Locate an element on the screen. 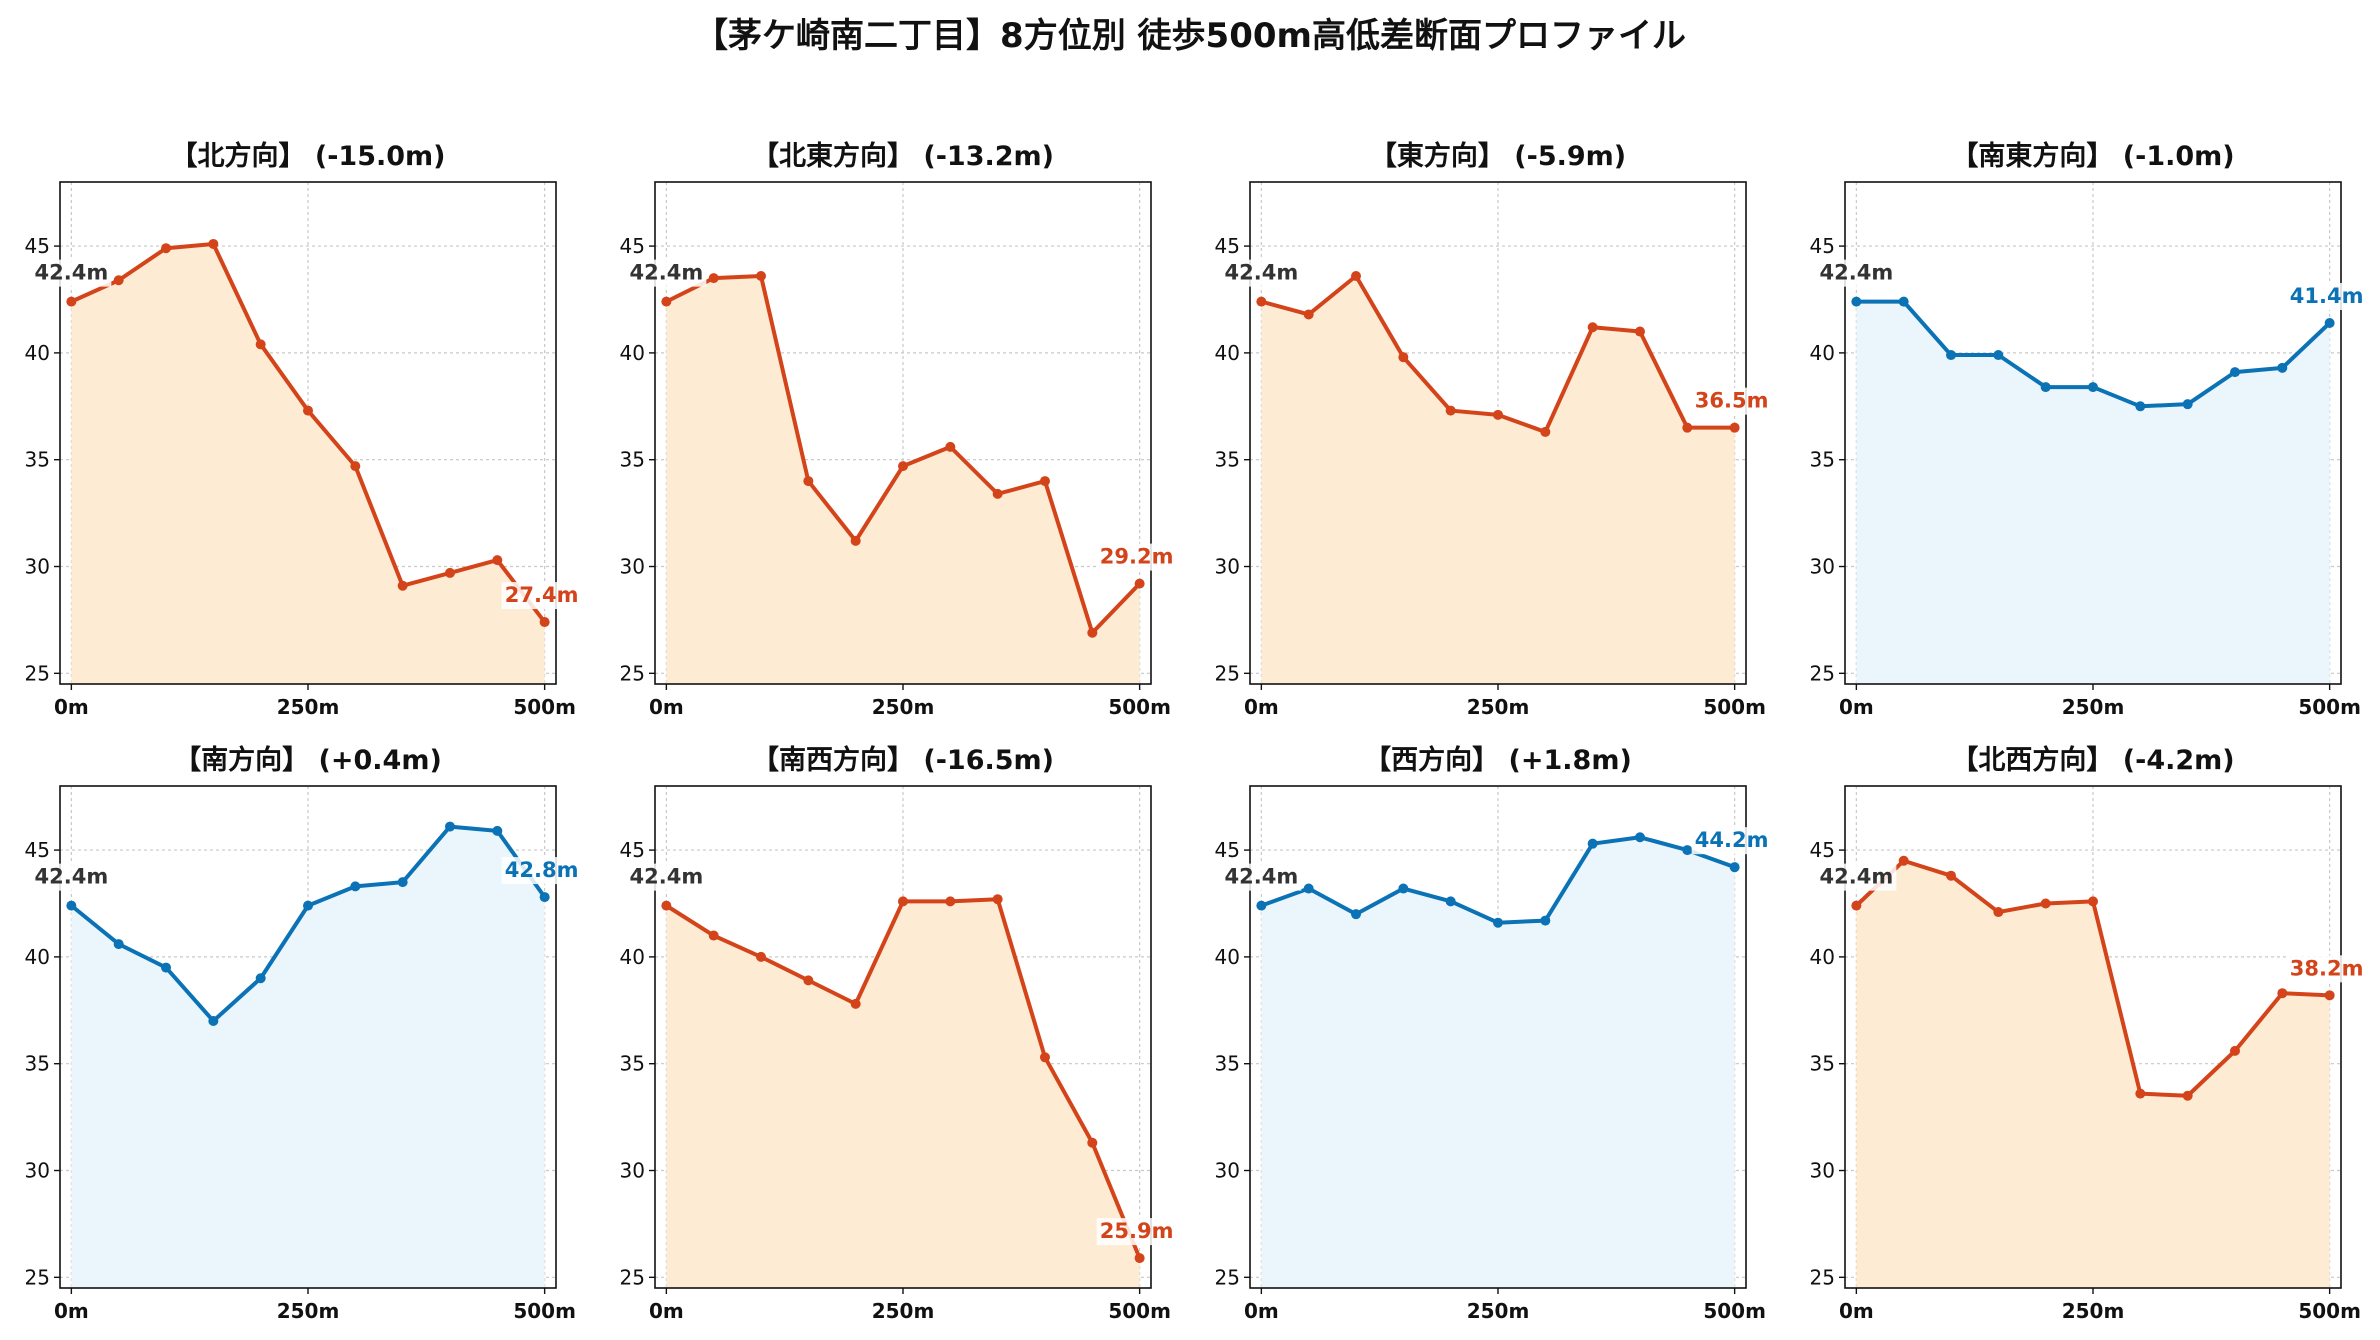 Image resolution: width=2380 pixels, height=1340 pixels. panel-title: 【南西方向】 (-16.5m) is located at coordinates (903, 760).